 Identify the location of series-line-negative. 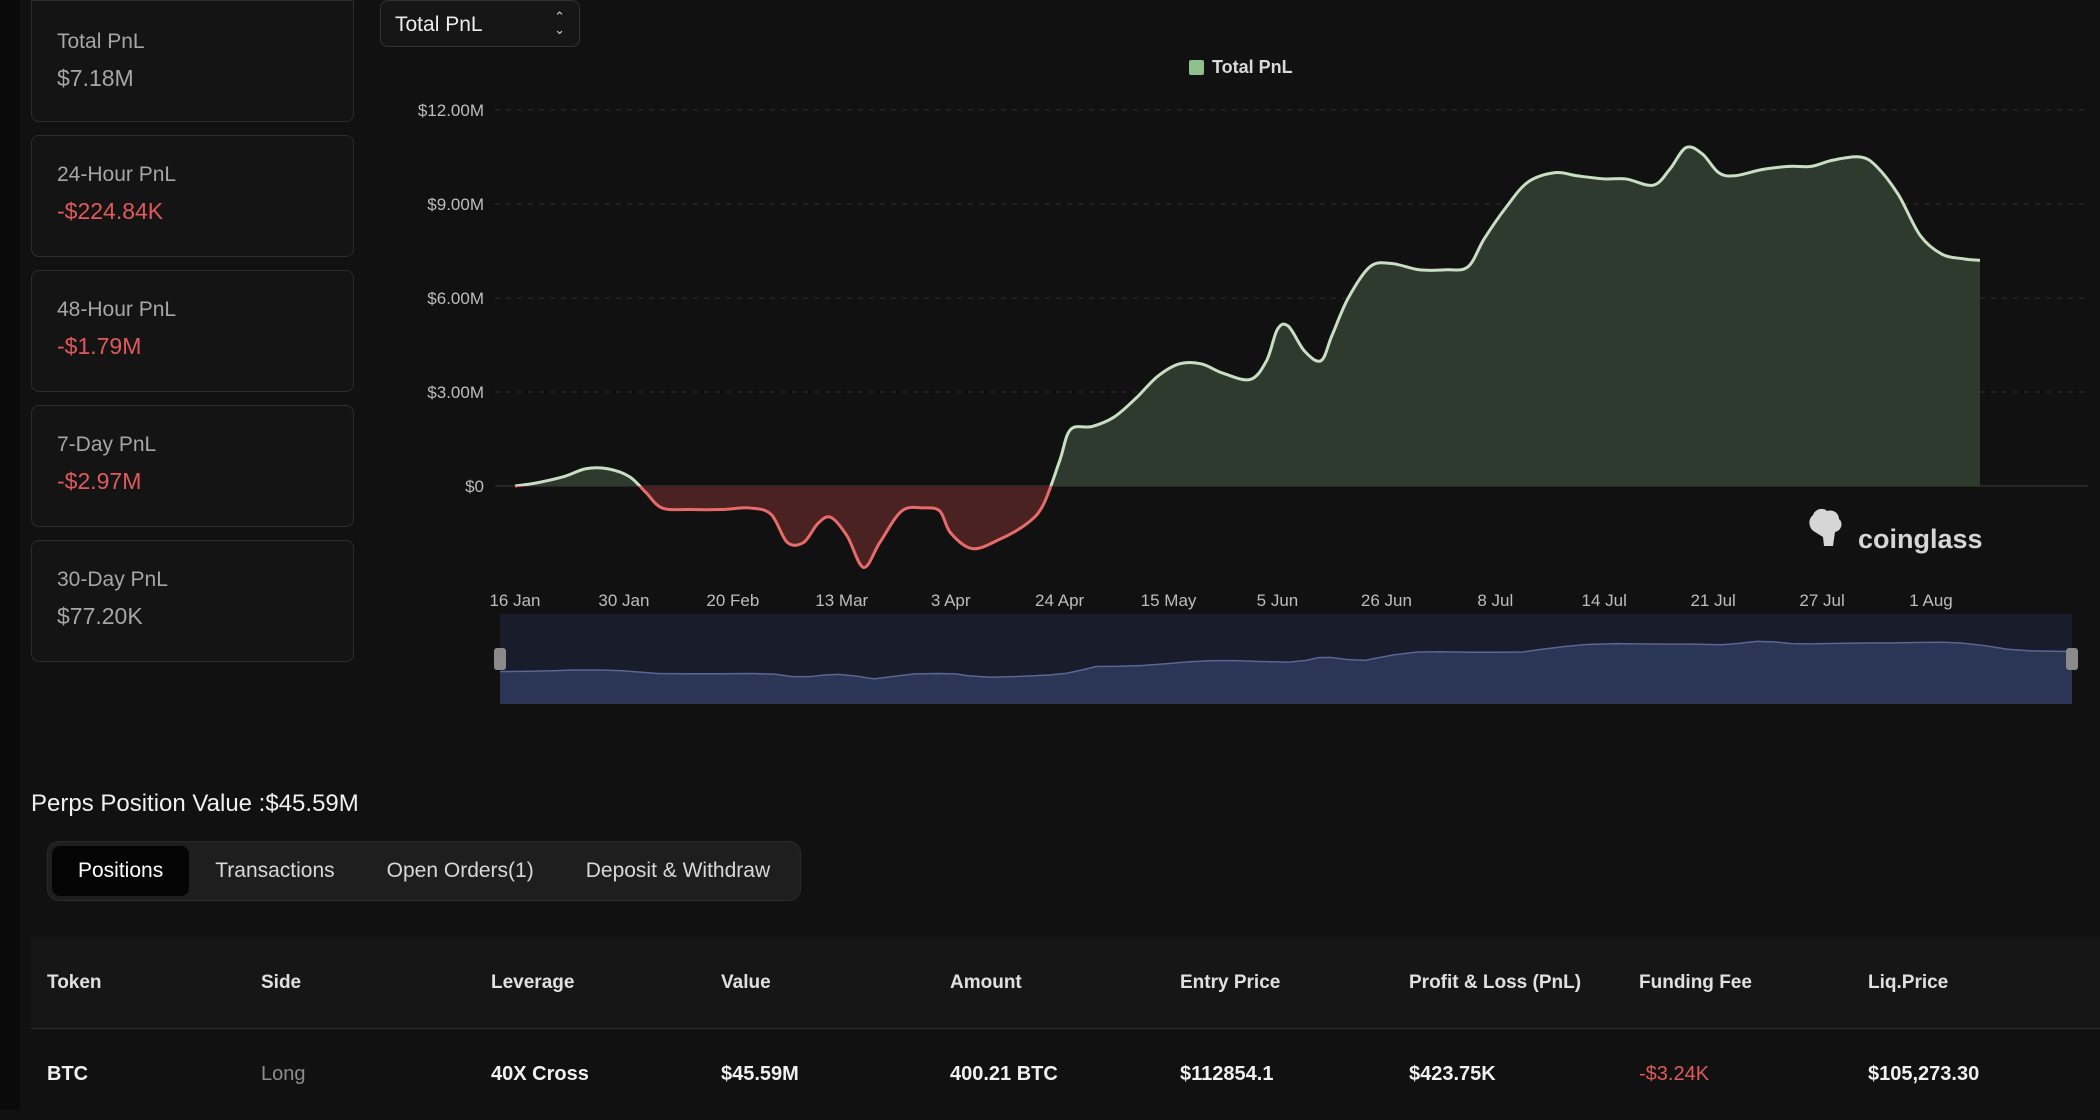
(784, 527).